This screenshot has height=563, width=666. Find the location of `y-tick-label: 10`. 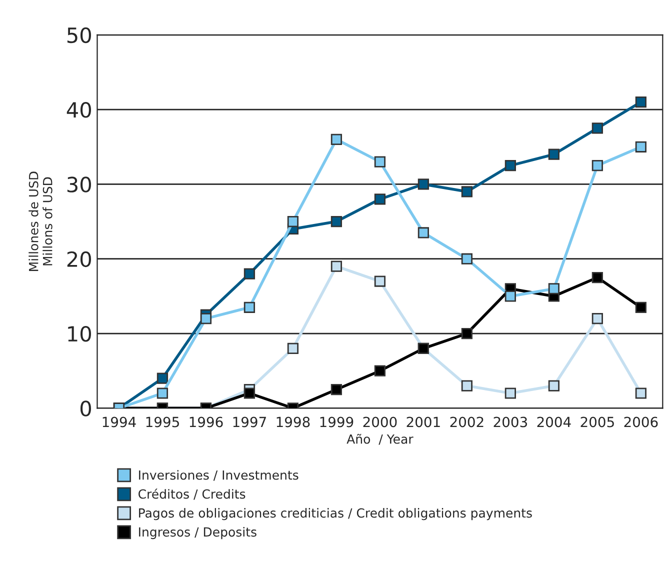

y-tick-label: 10 is located at coordinates (79, 334).